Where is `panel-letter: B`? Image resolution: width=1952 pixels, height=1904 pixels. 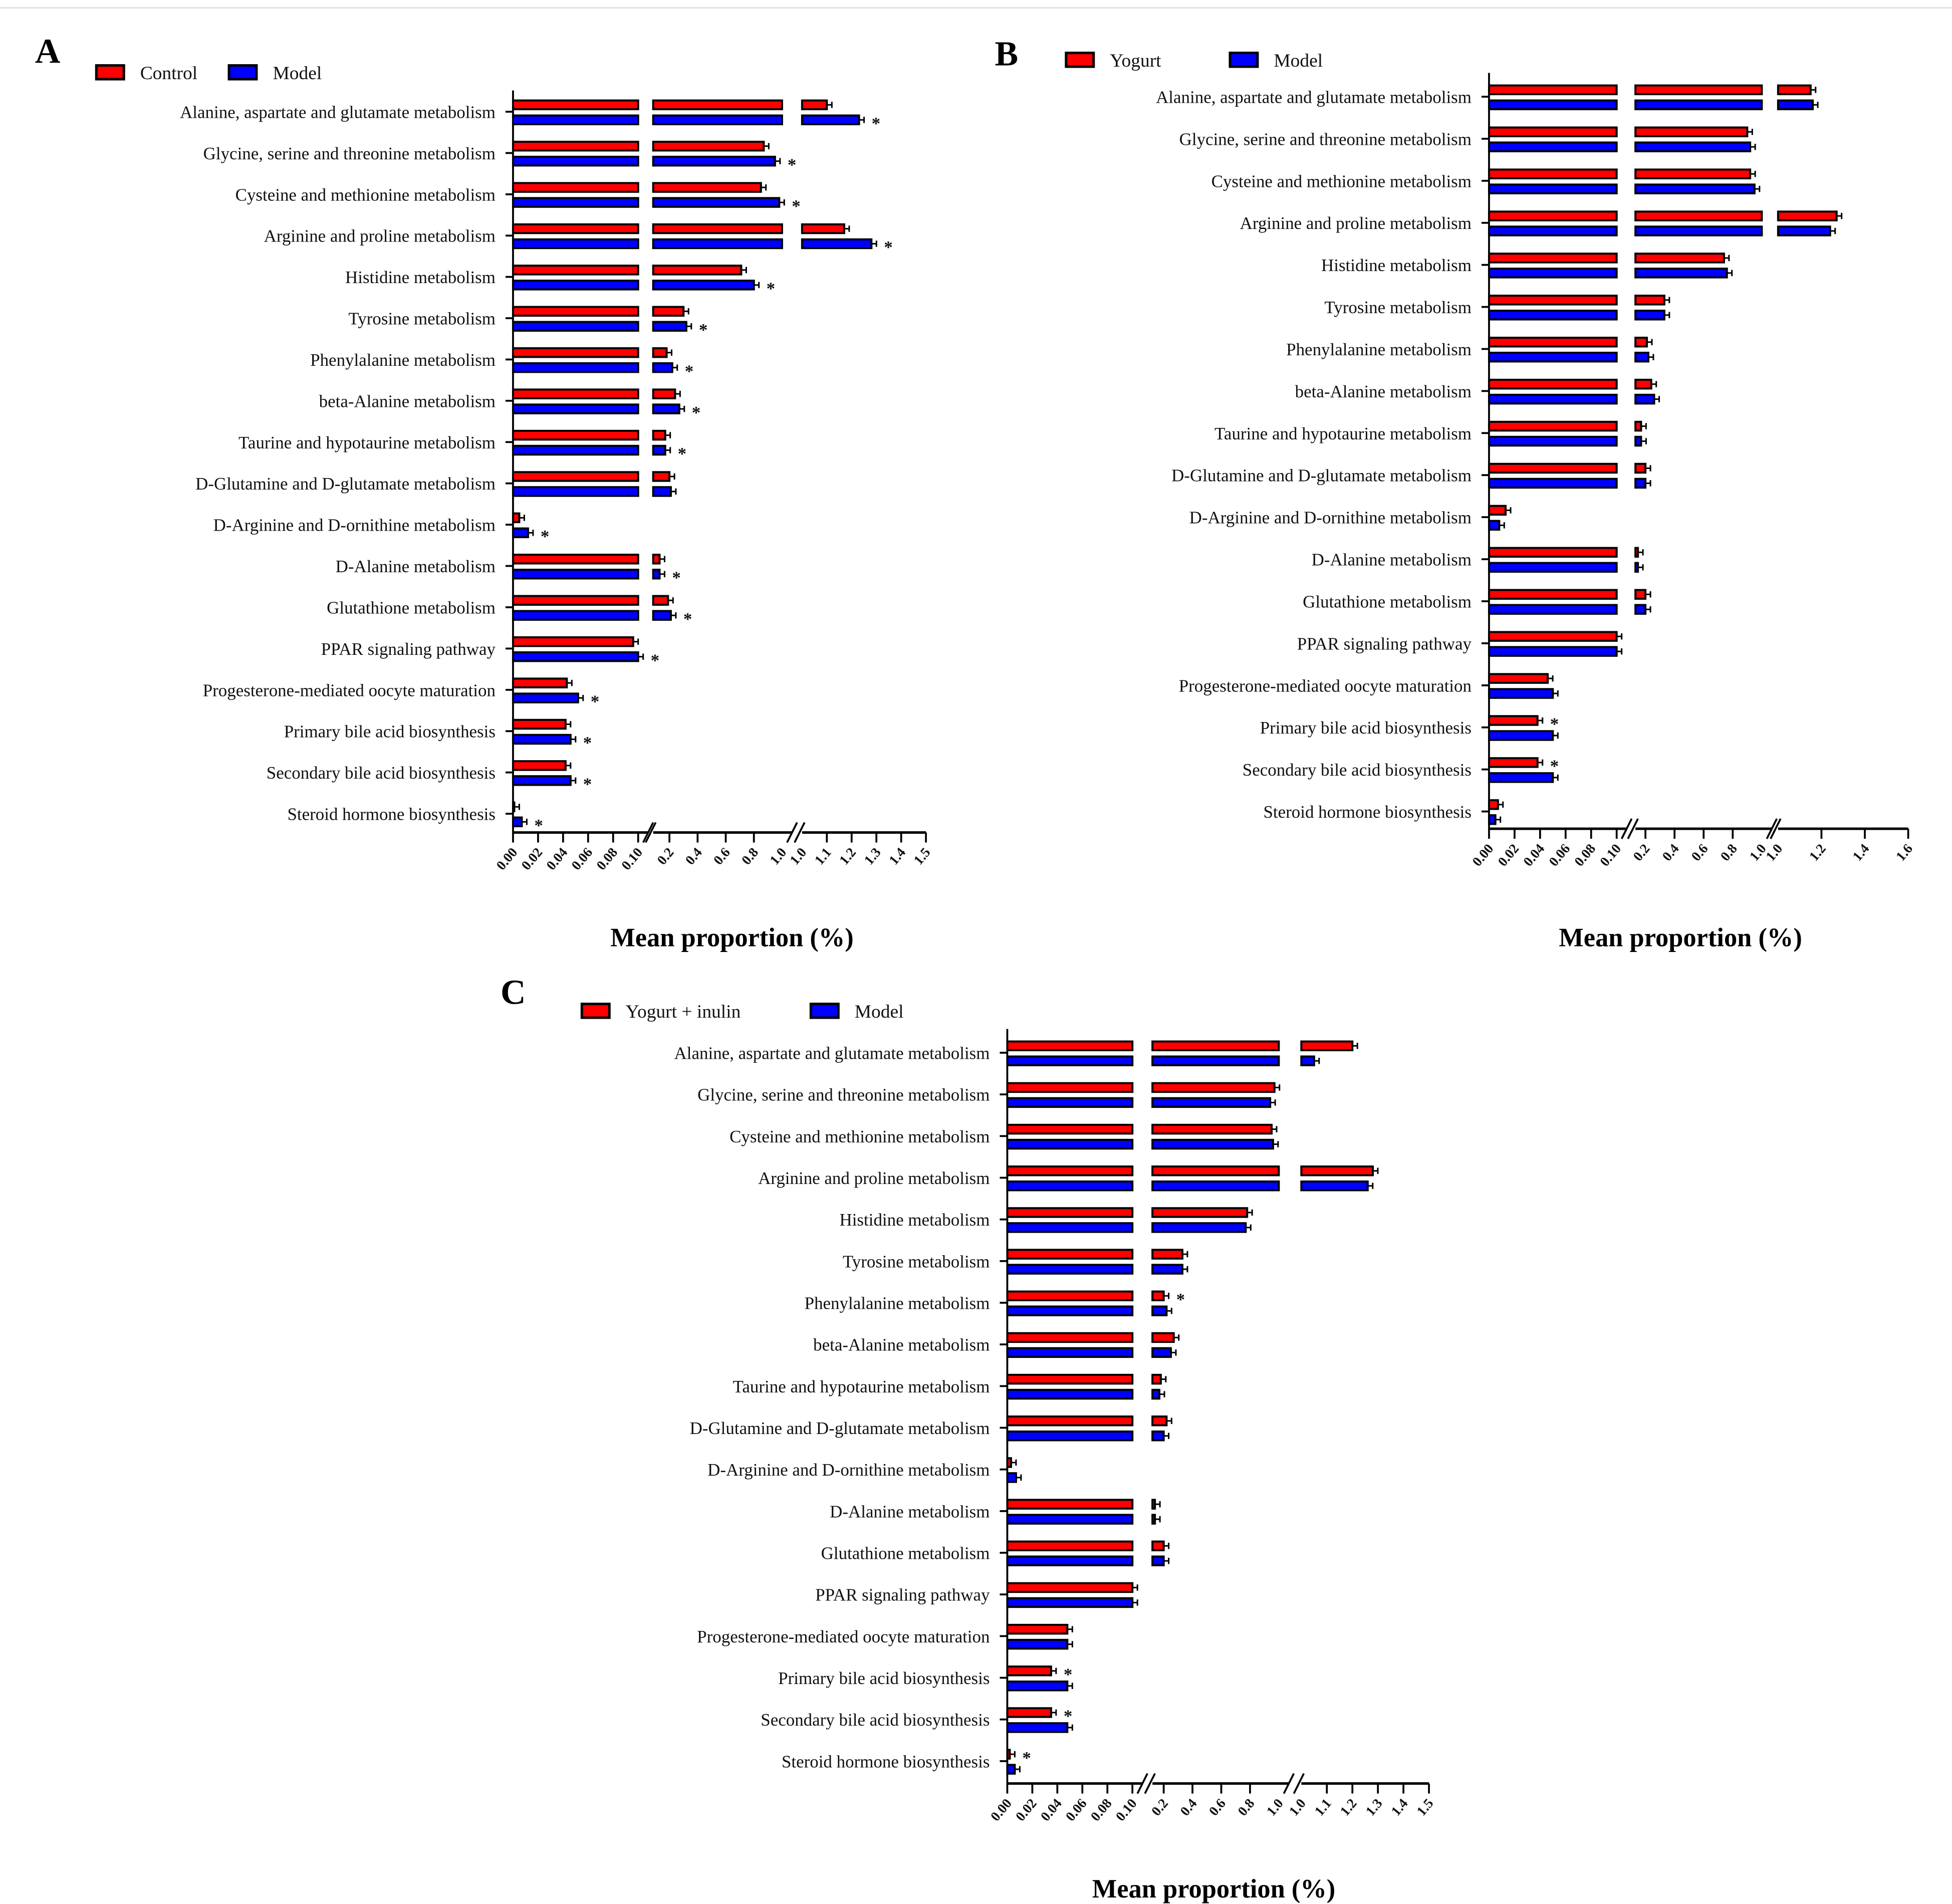
panel-letter: B is located at coordinates (1006, 55).